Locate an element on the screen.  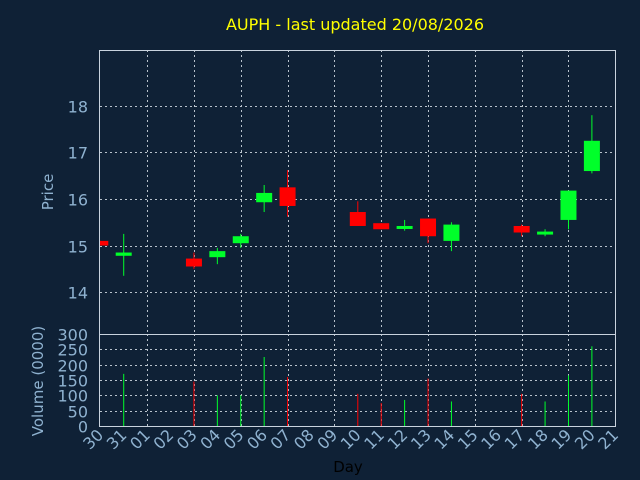
volume-axis-label: Volume (0000) is located at coordinates (38, 381).